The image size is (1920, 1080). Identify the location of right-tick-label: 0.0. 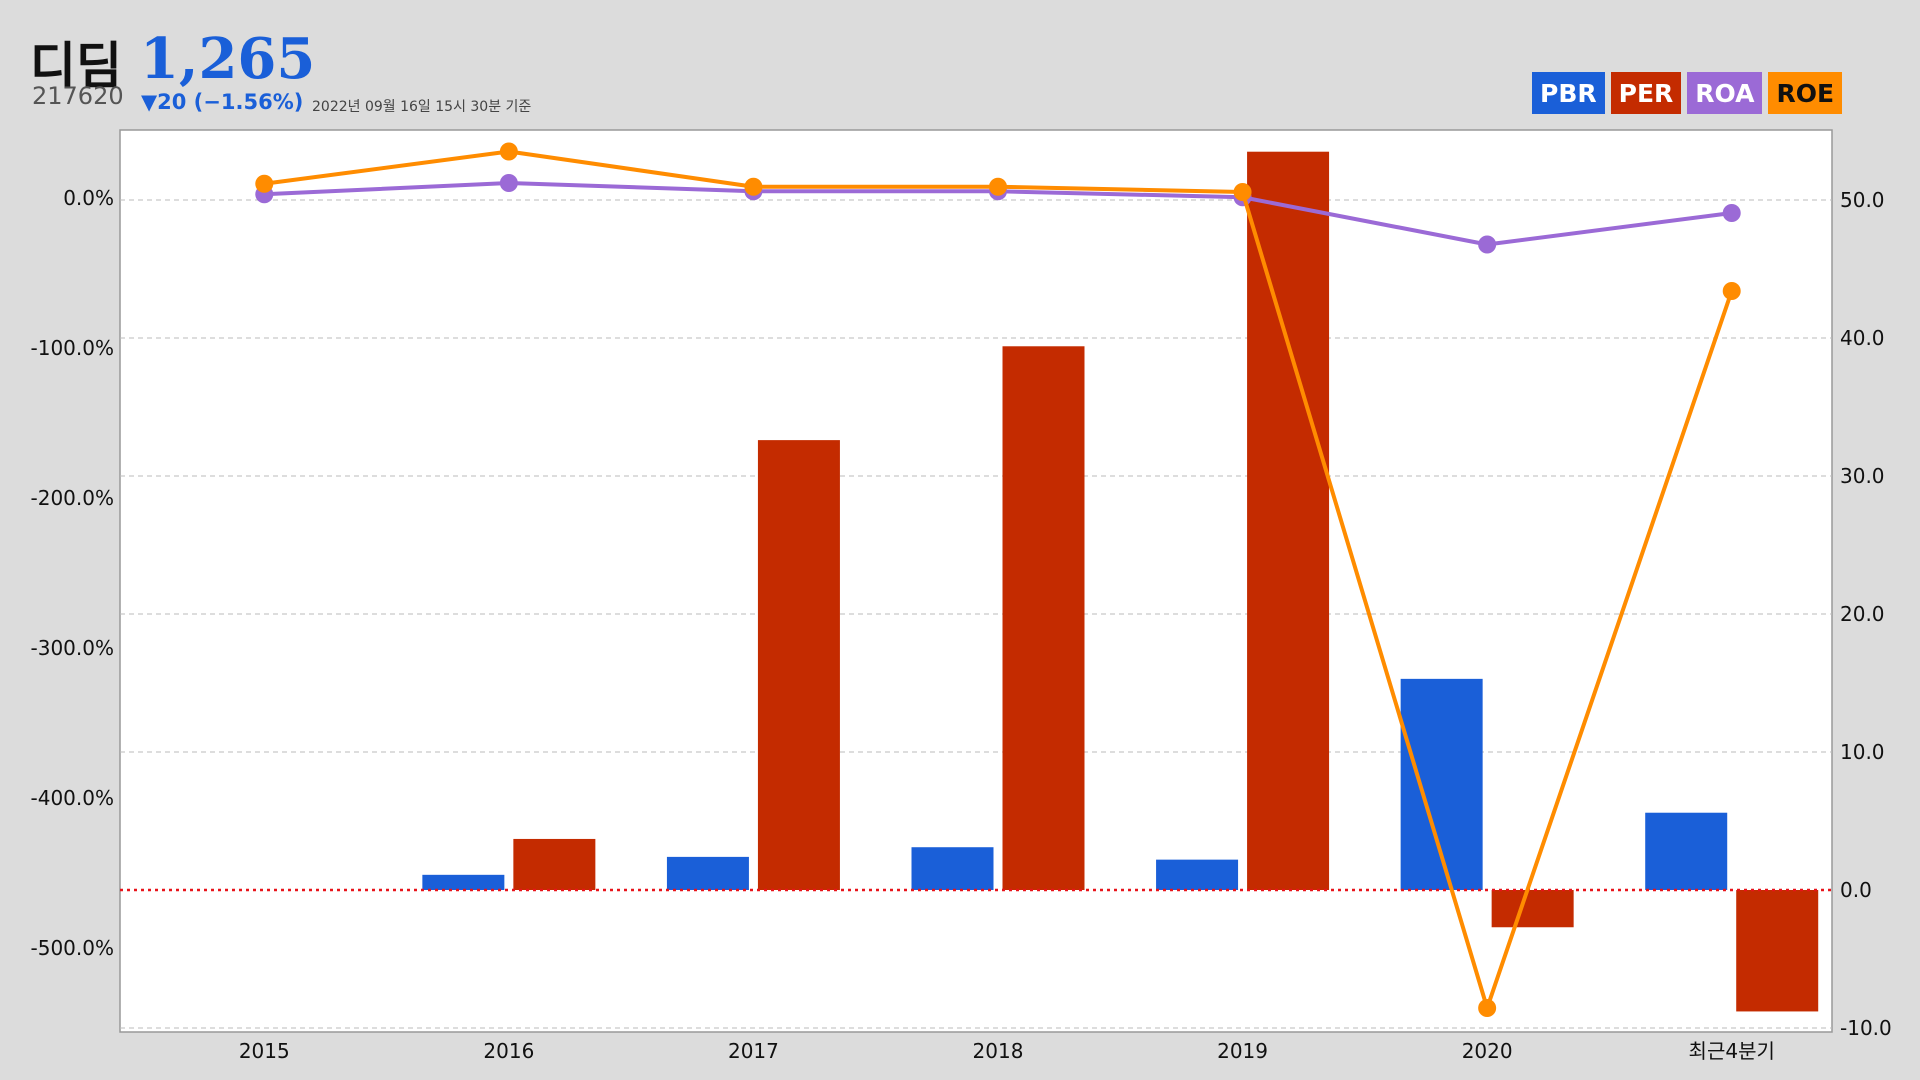
(1856, 890).